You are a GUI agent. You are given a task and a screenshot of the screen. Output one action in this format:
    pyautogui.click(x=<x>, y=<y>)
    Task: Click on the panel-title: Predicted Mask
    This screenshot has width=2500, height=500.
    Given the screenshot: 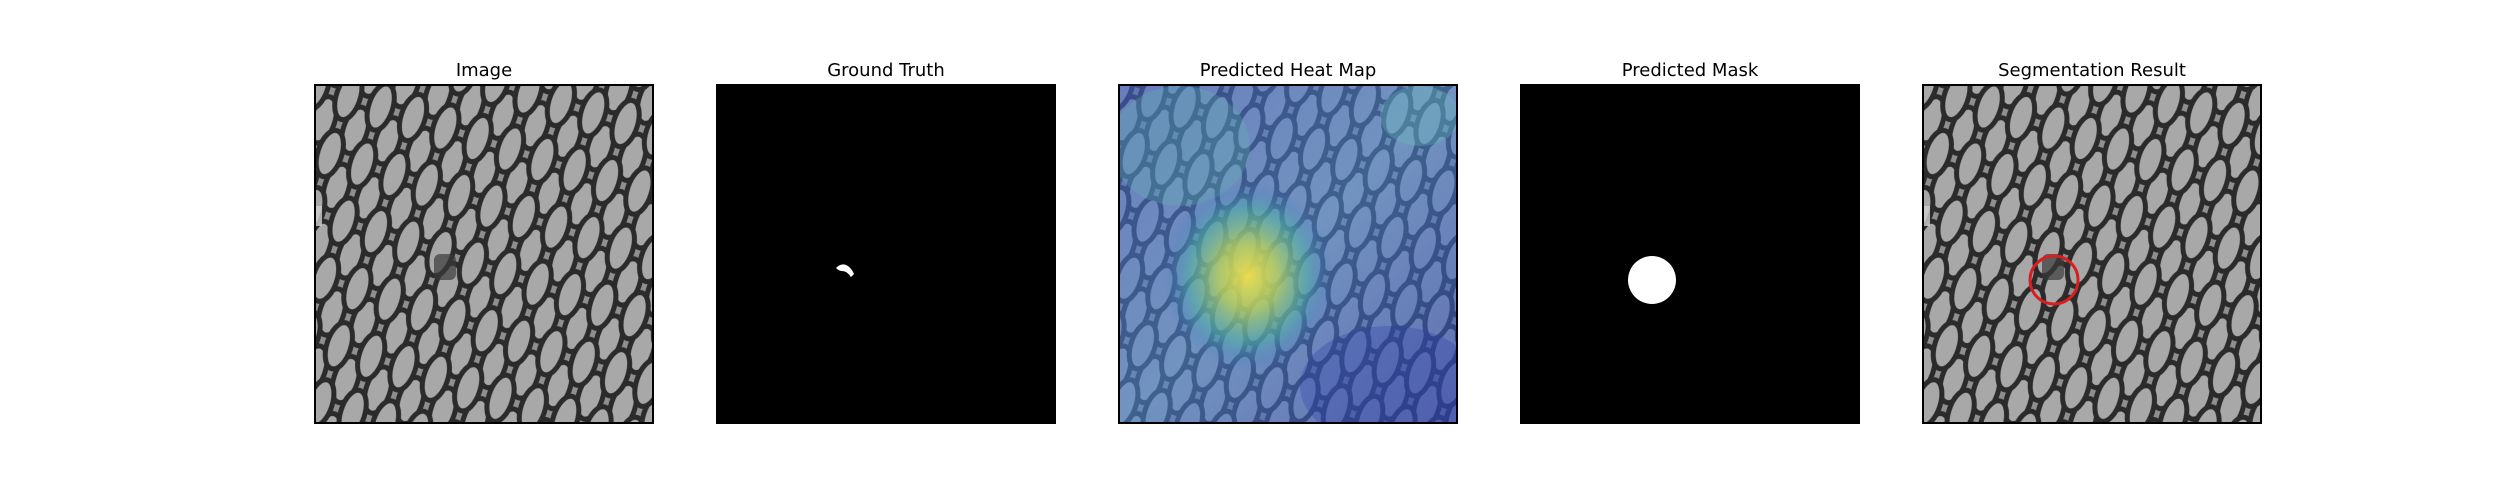 What is the action you would take?
    pyautogui.click(x=1690, y=70)
    